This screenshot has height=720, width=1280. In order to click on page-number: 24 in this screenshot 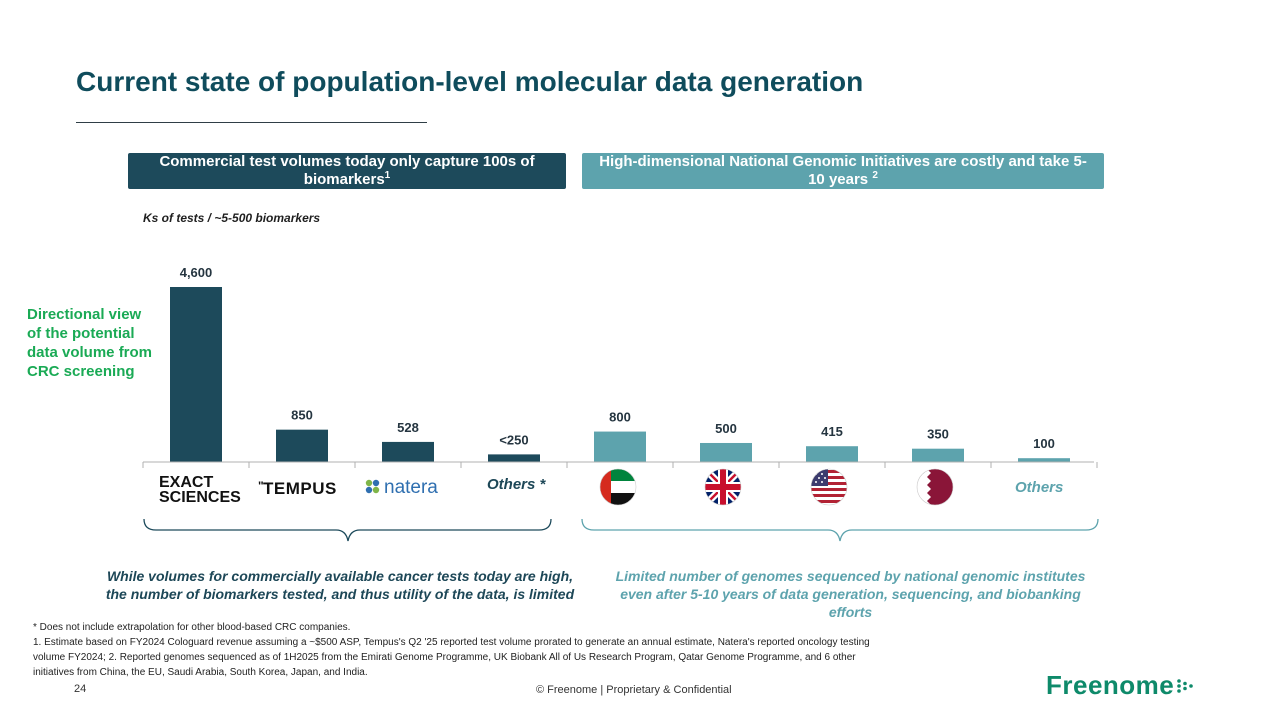, I will do `click(80, 689)`.